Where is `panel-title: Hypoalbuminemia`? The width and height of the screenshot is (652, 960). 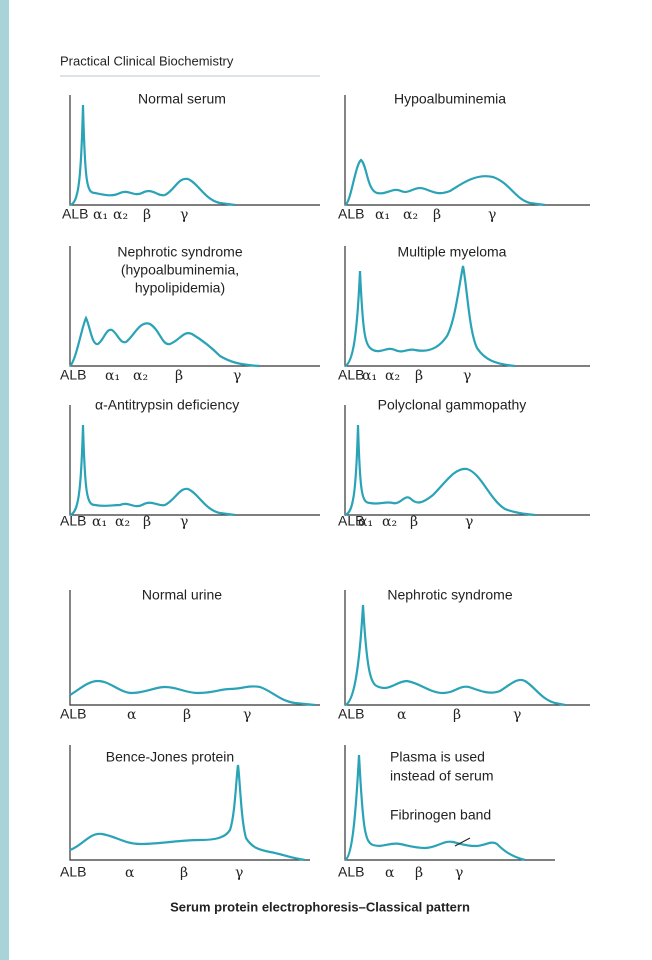
panel-title: Hypoalbuminemia is located at coordinates (450, 99).